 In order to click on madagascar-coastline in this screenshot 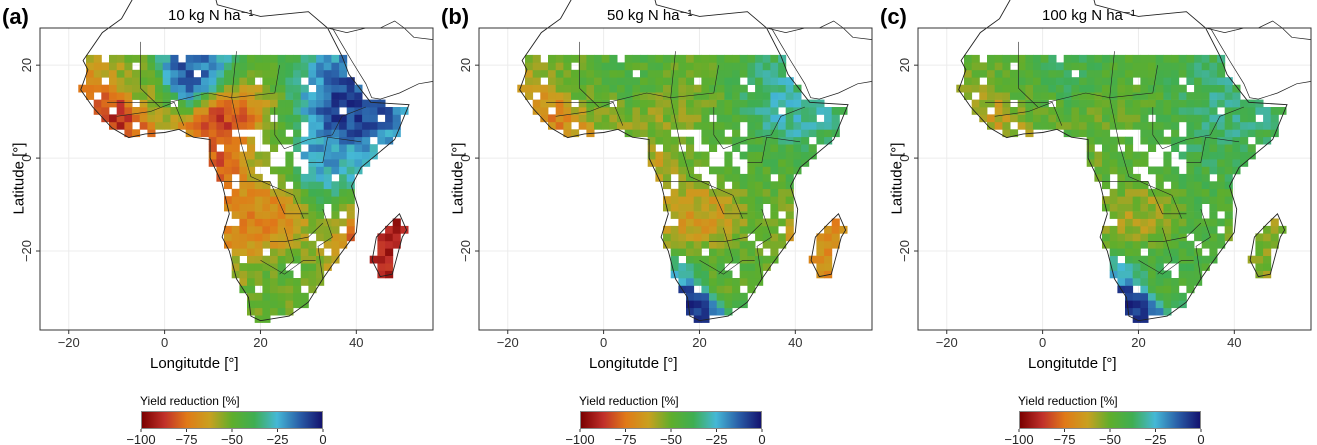, I will do `click(1267, 245)`.